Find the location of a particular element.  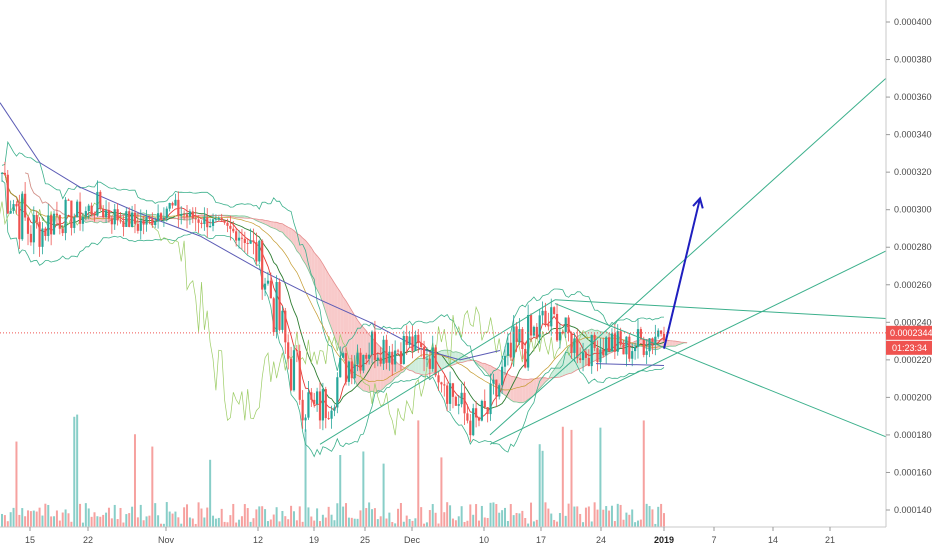

x-tick-label: Nov is located at coordinates (166, 540).